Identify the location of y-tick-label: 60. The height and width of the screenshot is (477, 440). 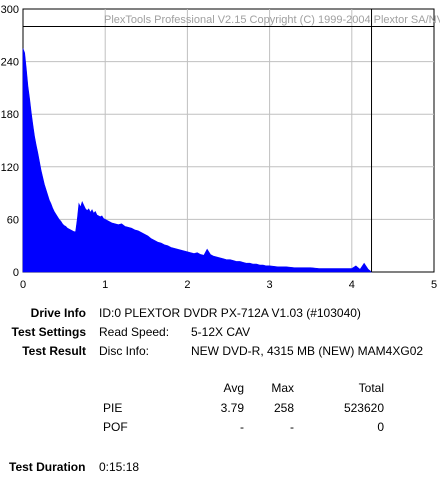
(13, 220).